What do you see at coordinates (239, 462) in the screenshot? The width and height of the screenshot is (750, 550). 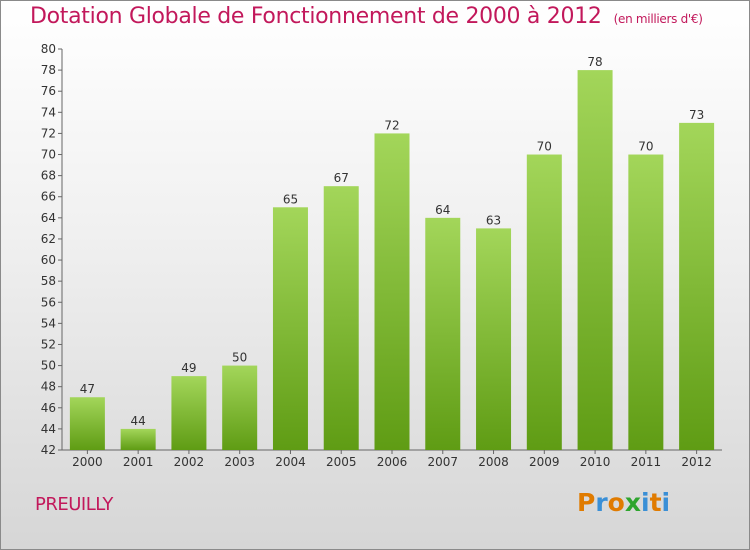 I see `x-tick-label: 2003` at bounding box center [239, 462].